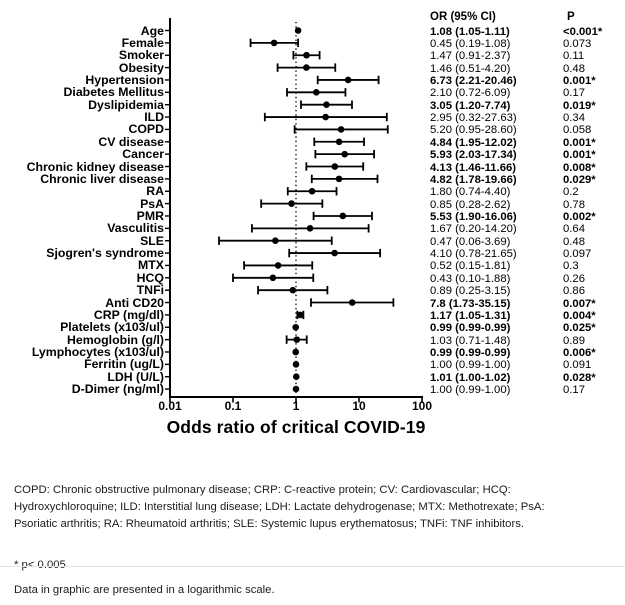  I want to click on row-label: LDH (U/L), so click(135, 376).